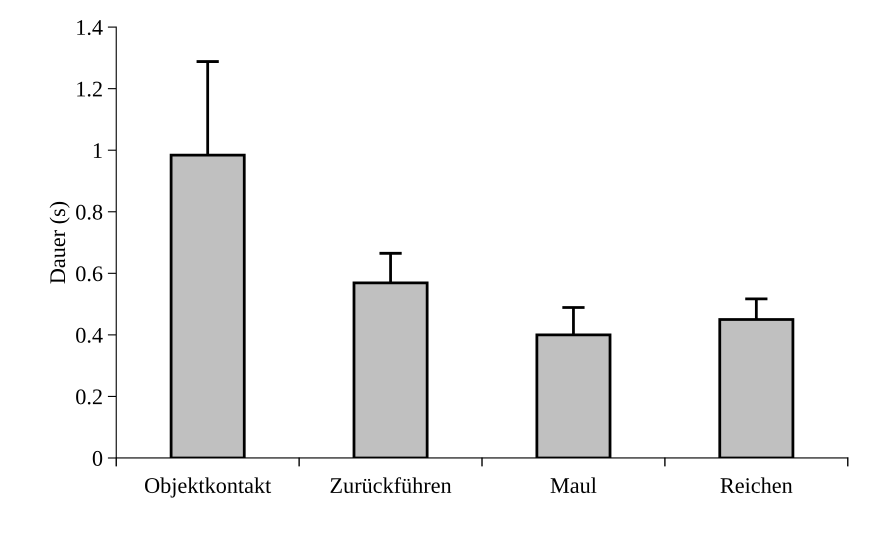  What do you see at coordinates (98, 150) in the screenshot?
I see `y-tick-label: 1` at bounding box center [98, 150].